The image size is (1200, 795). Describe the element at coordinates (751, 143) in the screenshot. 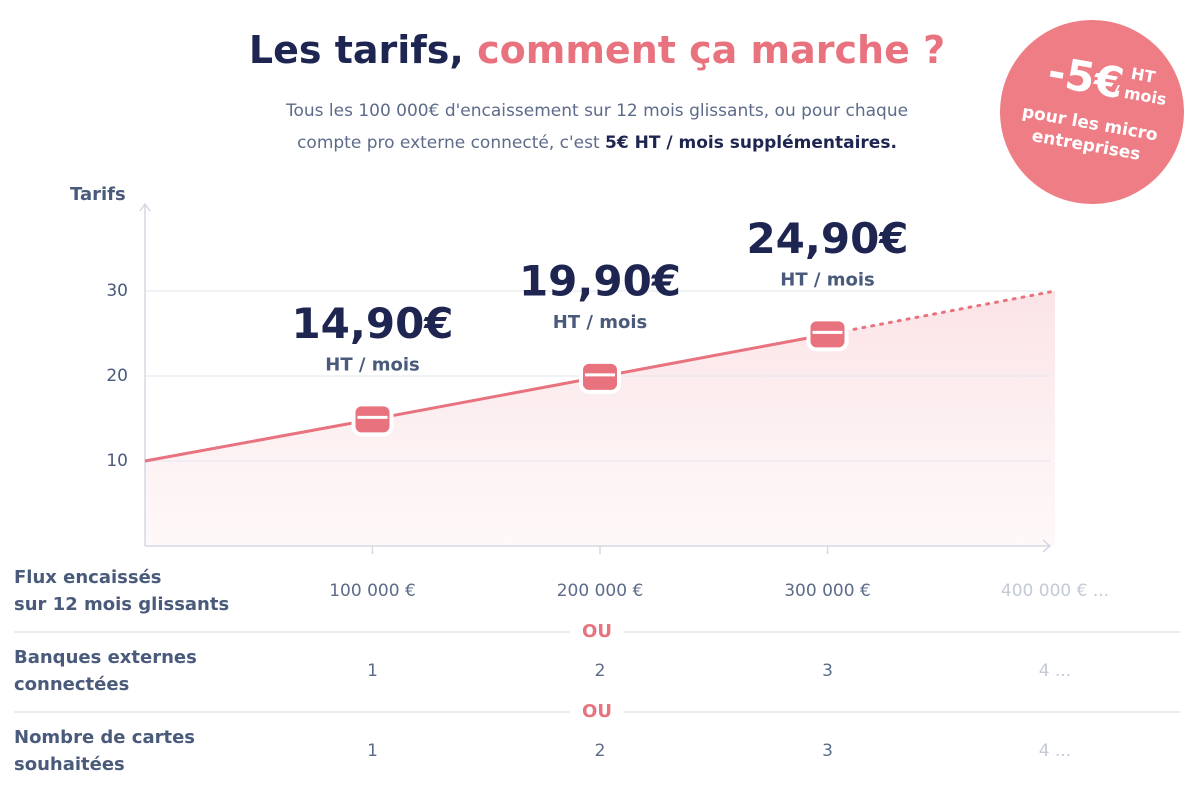

I see `subtitle-bold: 5€ HT / mois supplémentaires.` at that location.